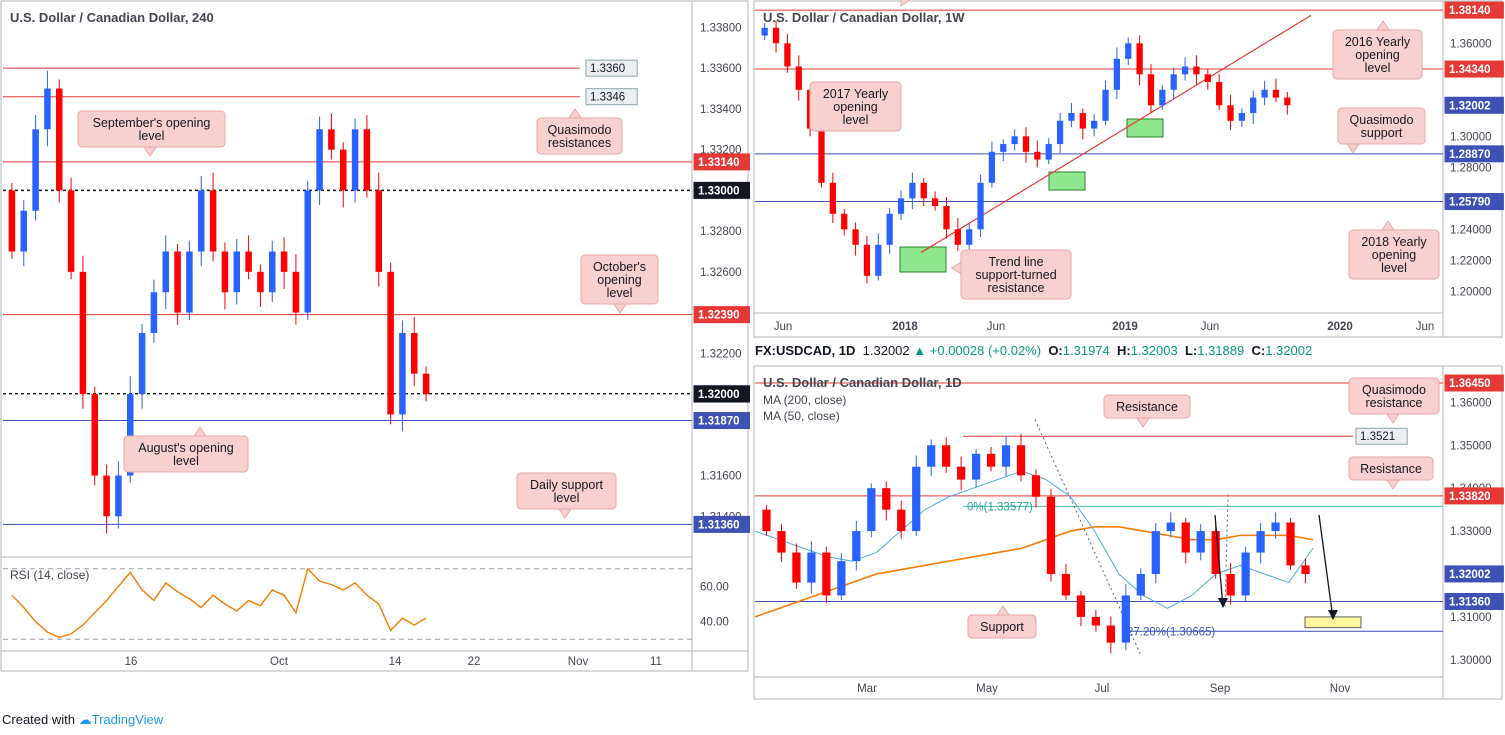 This screenshot has height=735, width=1505. I want to click on daily-callout-qmr-text: resistance, so click(1394, 403).